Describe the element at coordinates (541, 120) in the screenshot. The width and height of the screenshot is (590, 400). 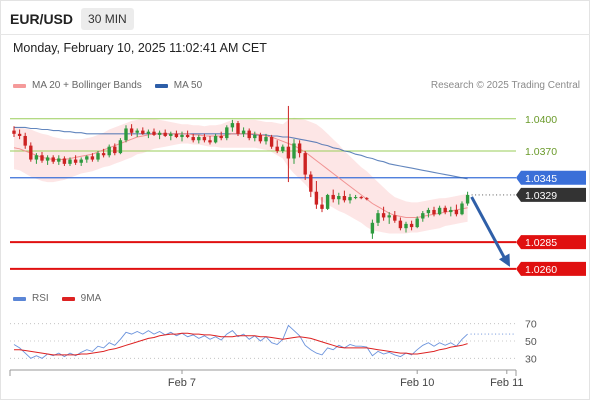
I see `level-tag-1.0400: 1.0400` at that location.